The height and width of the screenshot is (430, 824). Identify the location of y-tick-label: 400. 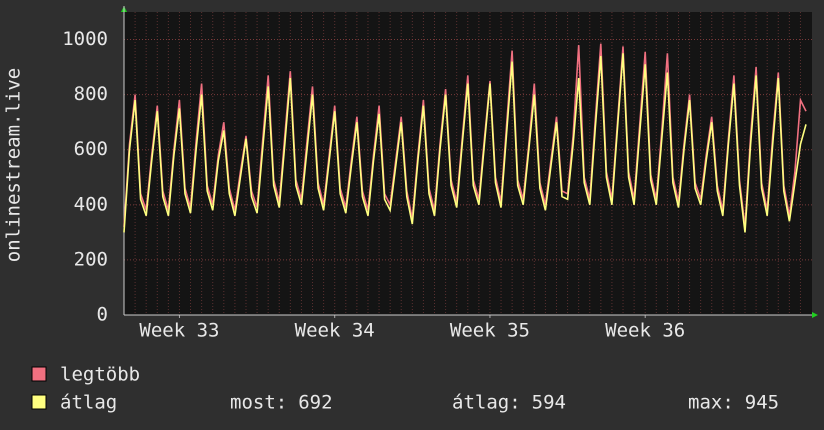
(91, 204).